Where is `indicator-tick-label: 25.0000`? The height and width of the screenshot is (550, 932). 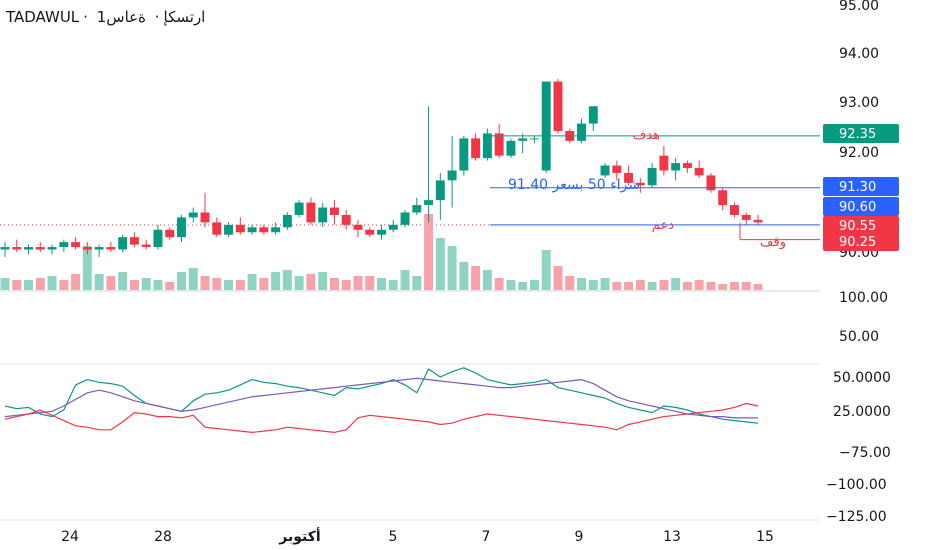 indicator-tick-label: 25.0000 is located at coordinates (862, 412).